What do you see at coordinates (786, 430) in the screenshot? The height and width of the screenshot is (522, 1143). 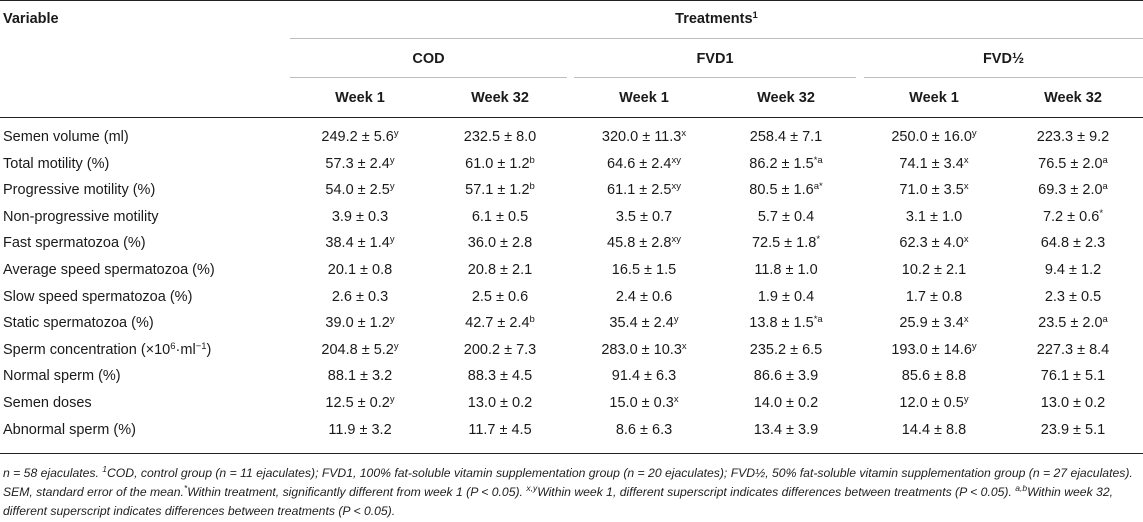 I see `cell-value: 13.4 ± 3.9` at bounding box center [786, 430].